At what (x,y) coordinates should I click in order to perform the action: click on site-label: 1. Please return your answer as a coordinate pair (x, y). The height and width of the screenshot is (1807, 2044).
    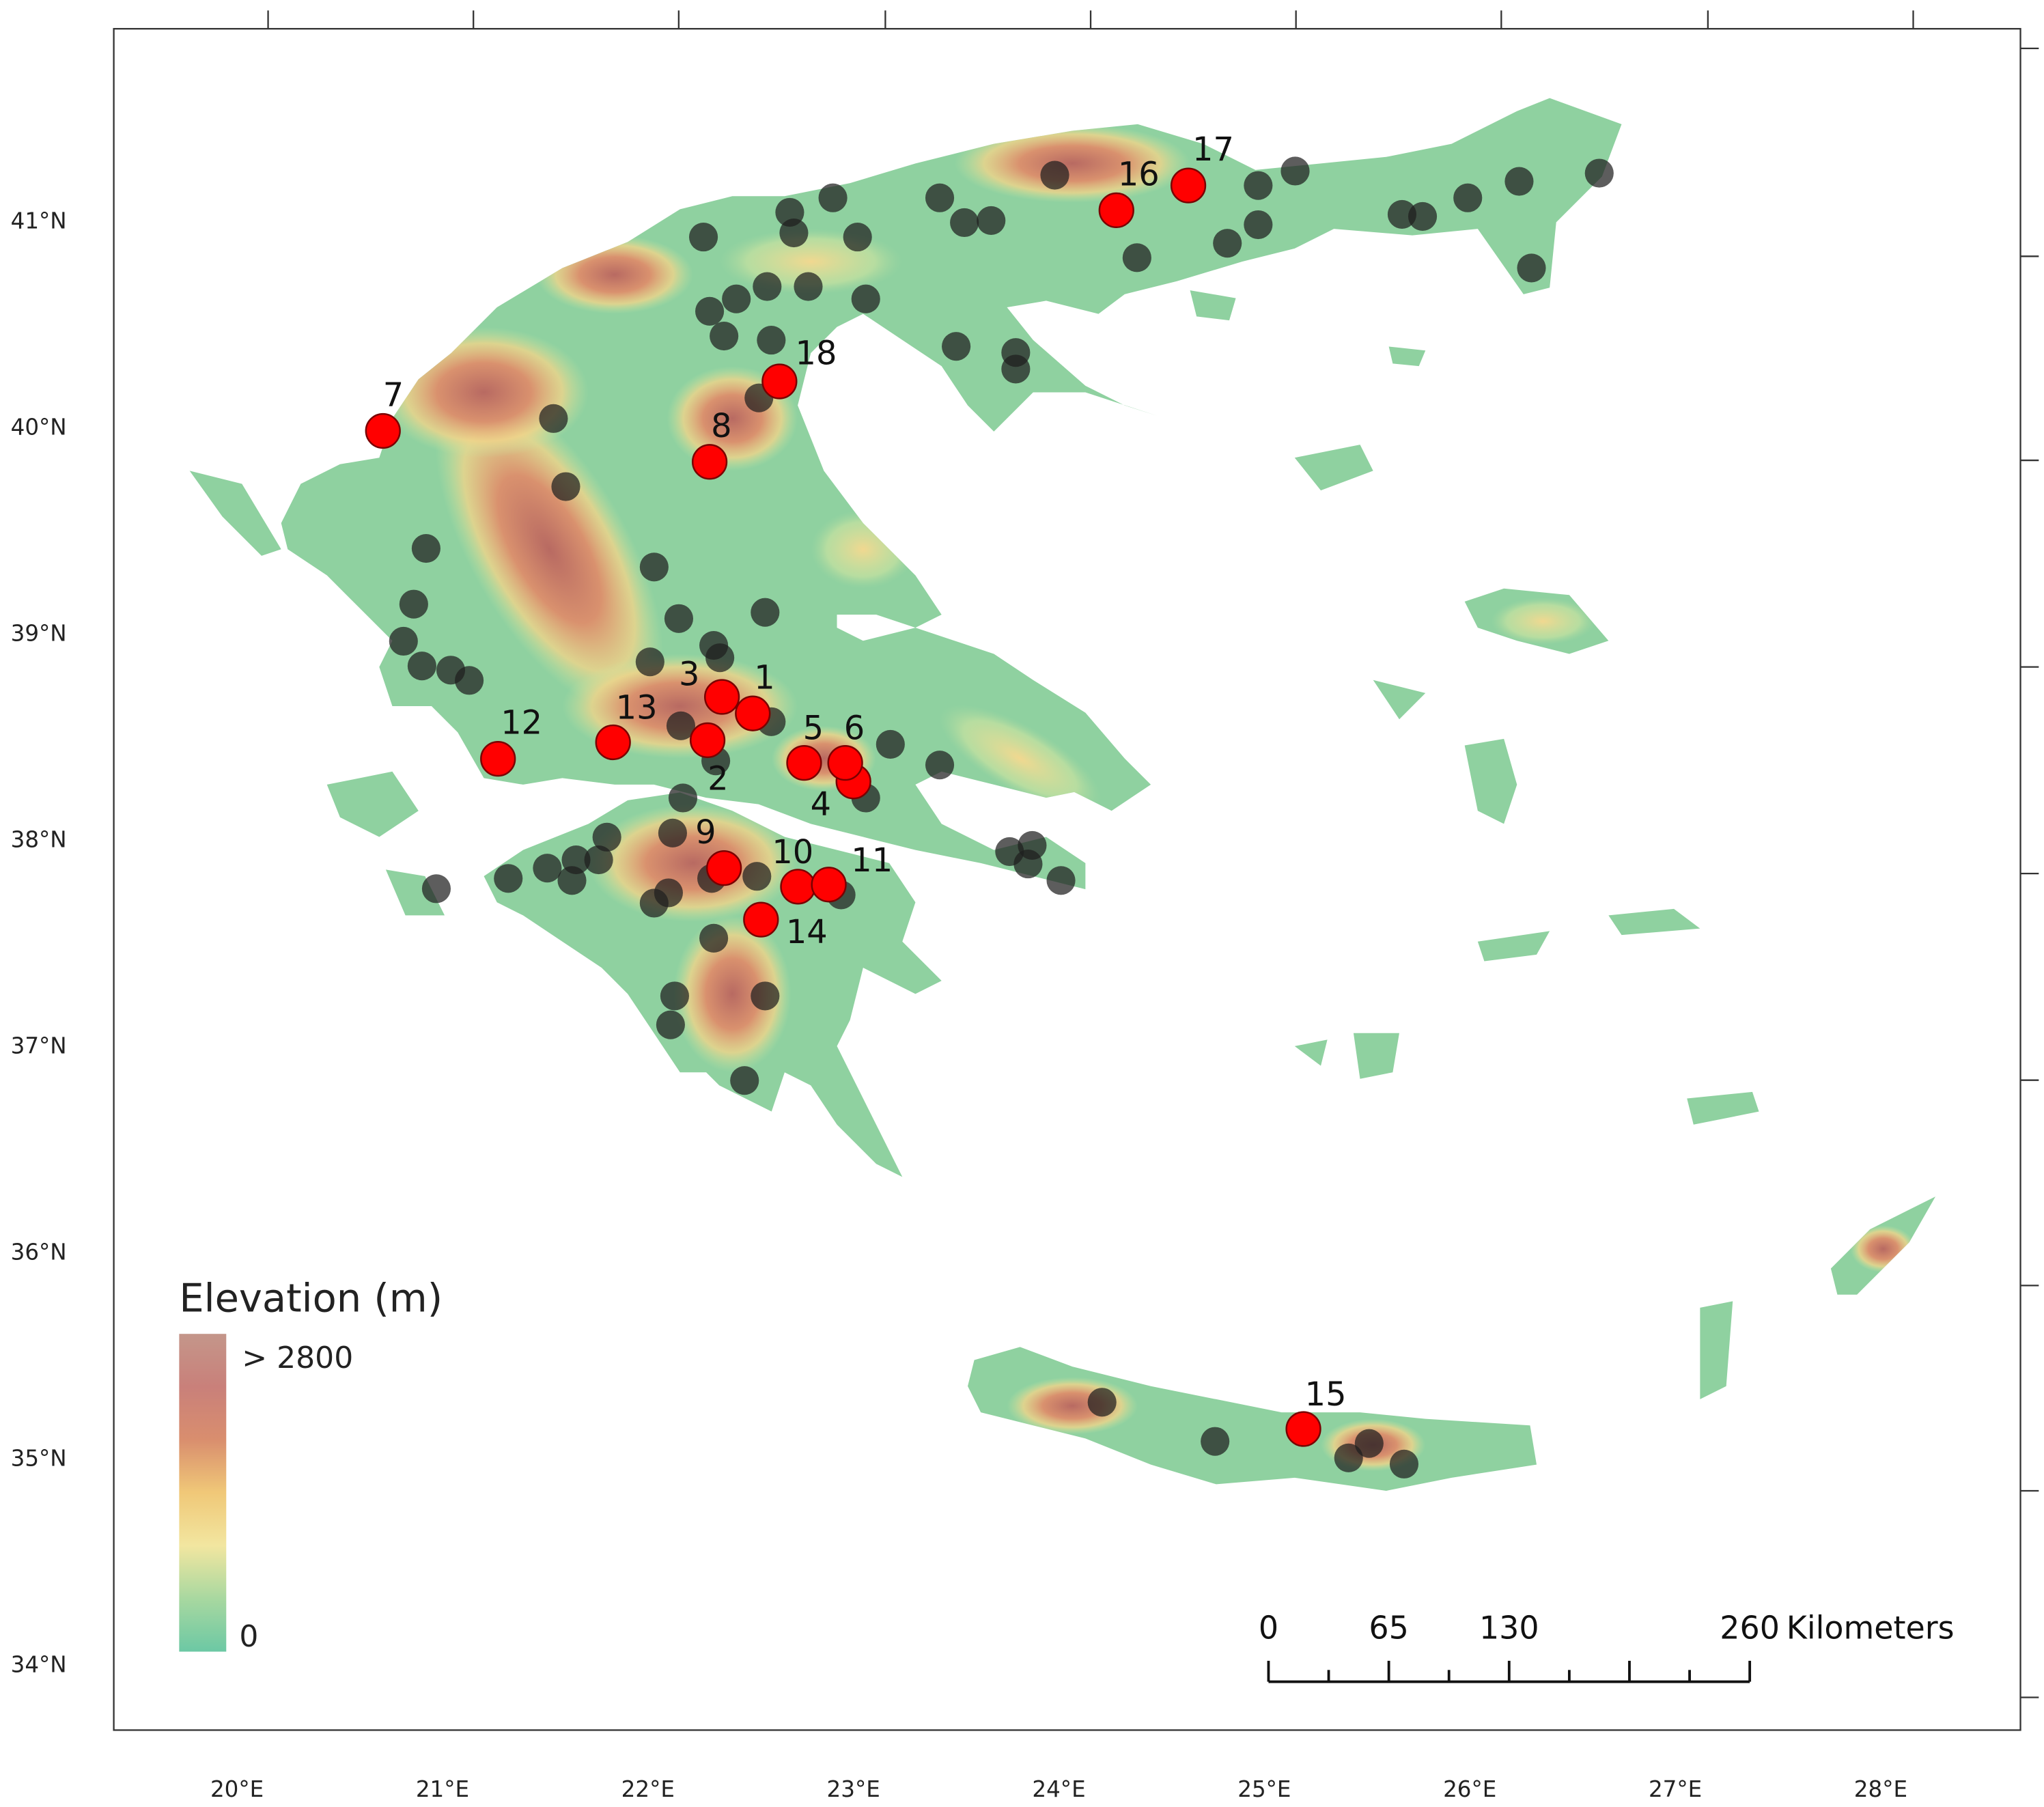
    Looking at the image, I should click on (764, 678).